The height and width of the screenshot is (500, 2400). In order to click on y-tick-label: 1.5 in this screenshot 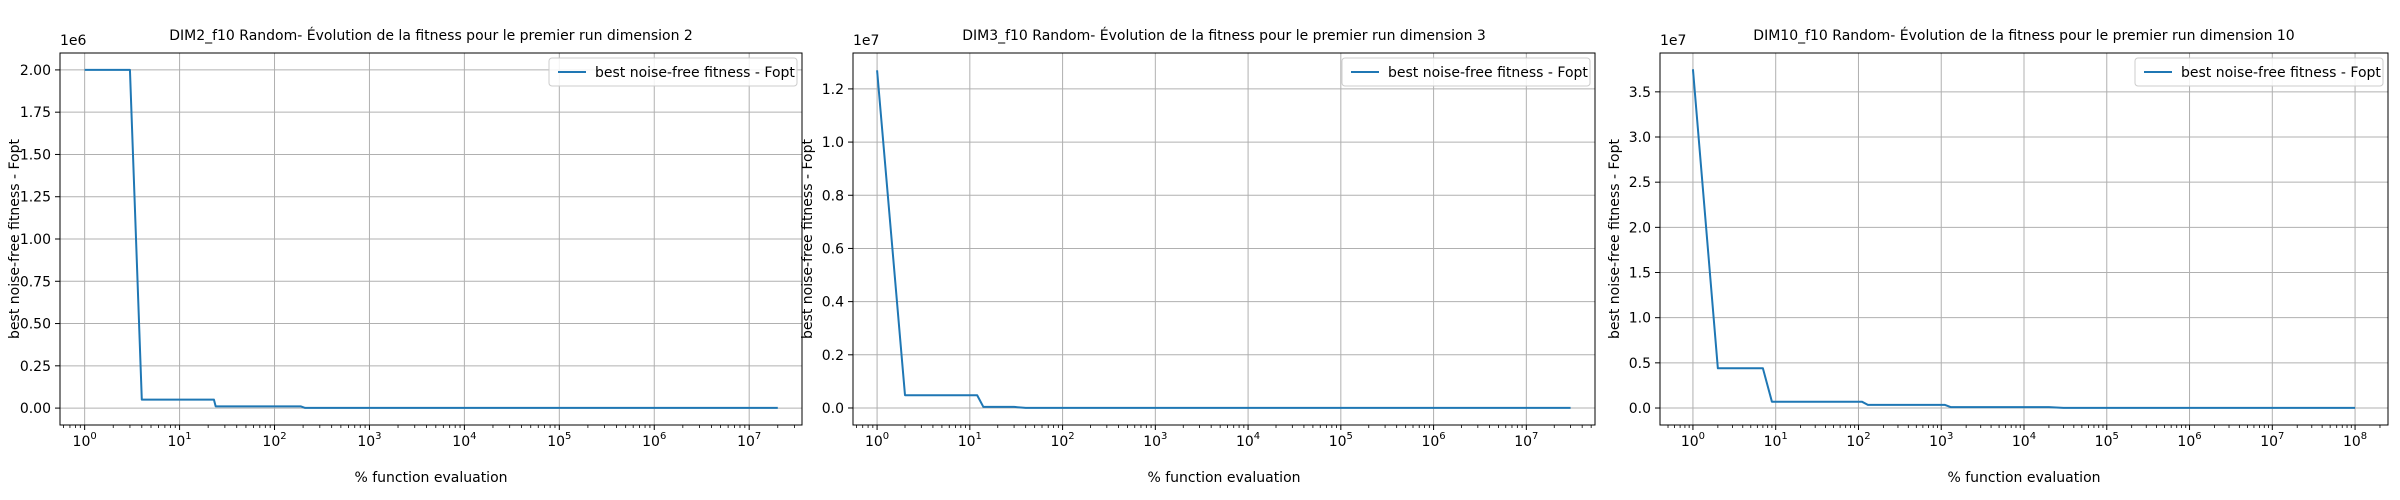, I will do `click(1640, 274)`.